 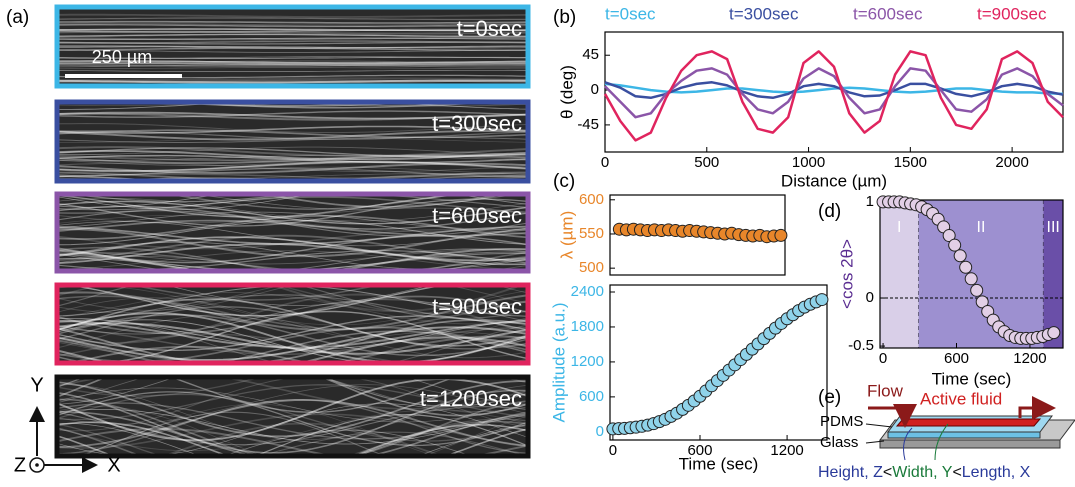 What do you see at coordinates (587, 361) in the screenshot?
I see `y-tick-label: 1200` at bounding box center [587, 361].